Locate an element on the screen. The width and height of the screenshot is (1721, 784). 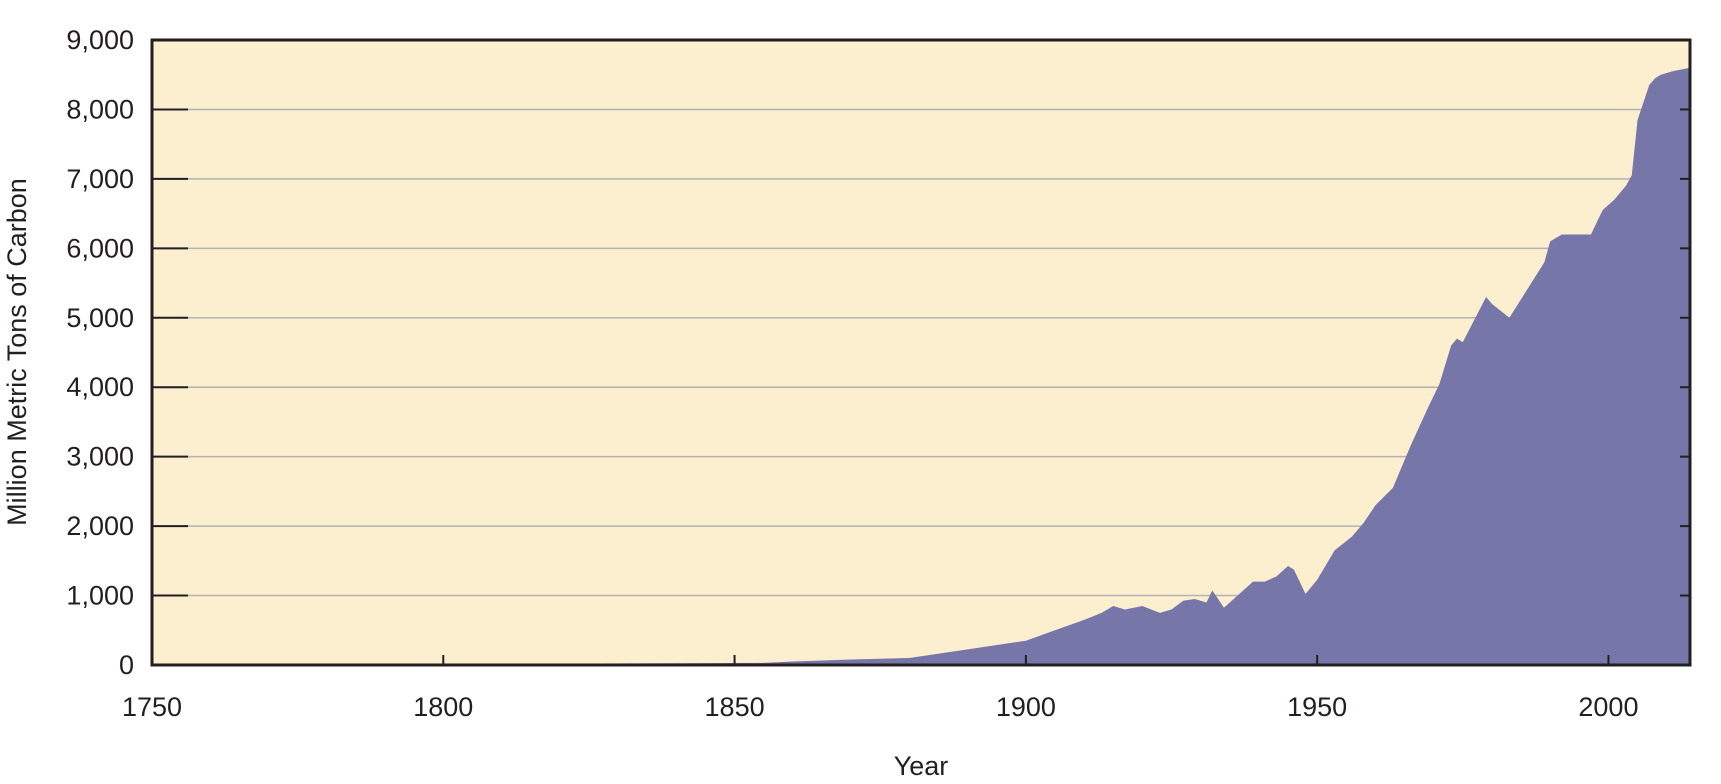
y-tick-label: 2,000 is located at coordinates (100, 526).